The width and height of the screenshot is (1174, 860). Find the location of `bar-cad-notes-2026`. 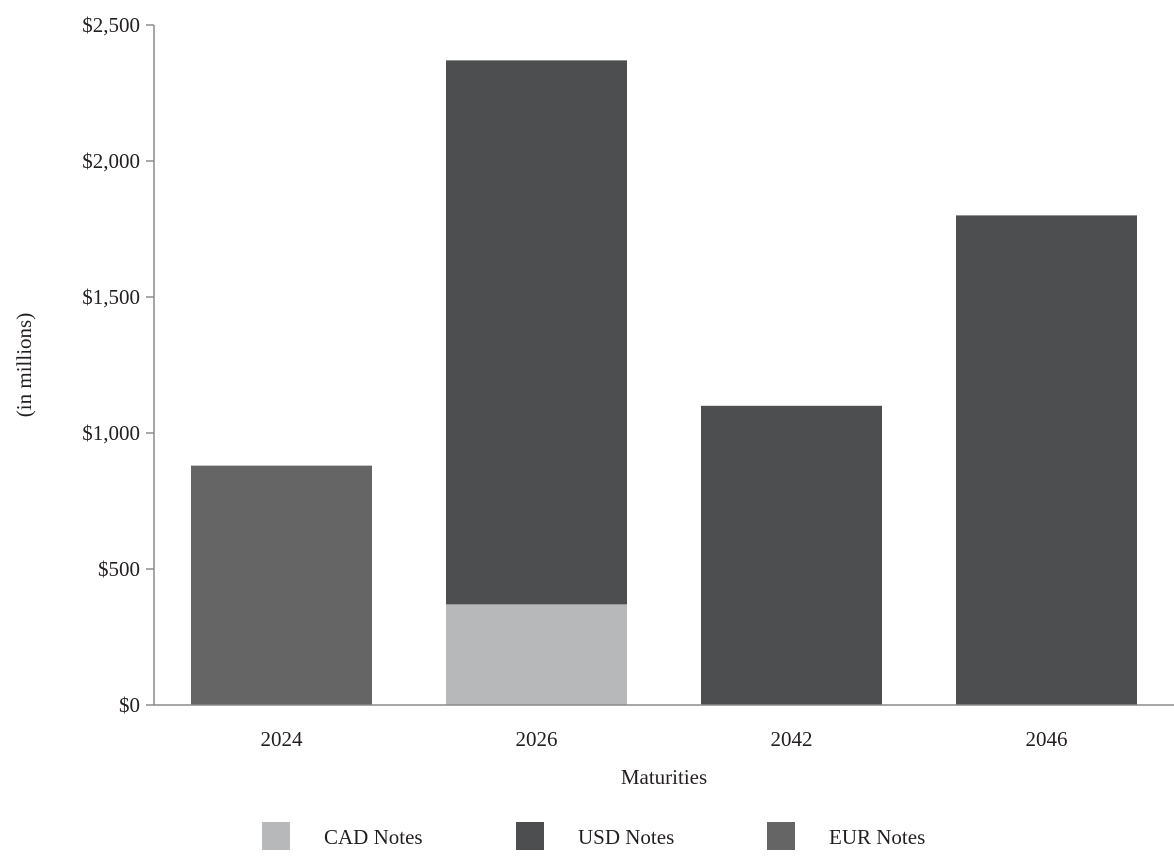

bar-cad-notes-2026 is located at coordinates (536, 654).